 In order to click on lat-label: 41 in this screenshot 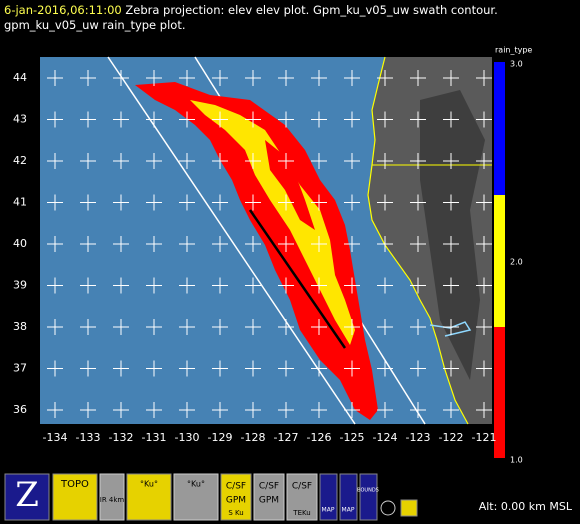, I will do `click(20, 202)`.